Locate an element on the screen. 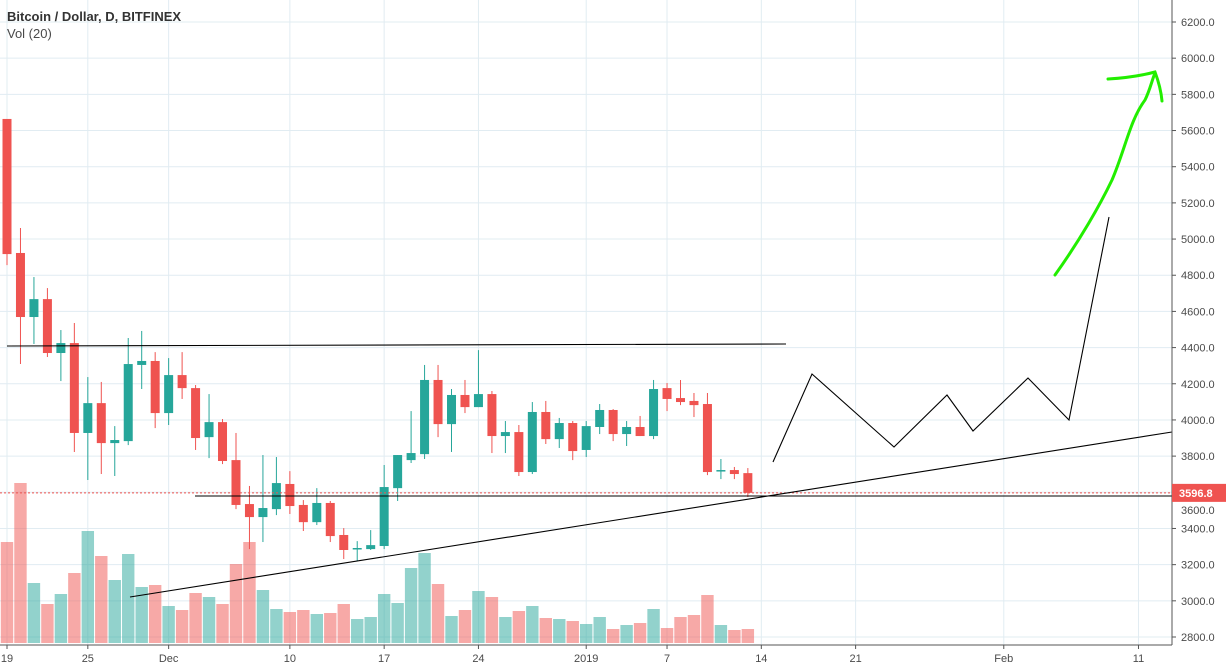 This screenshot has height=669, width=1226. y-tick-label: 3000.0 is located at coordinates (1198, 602).